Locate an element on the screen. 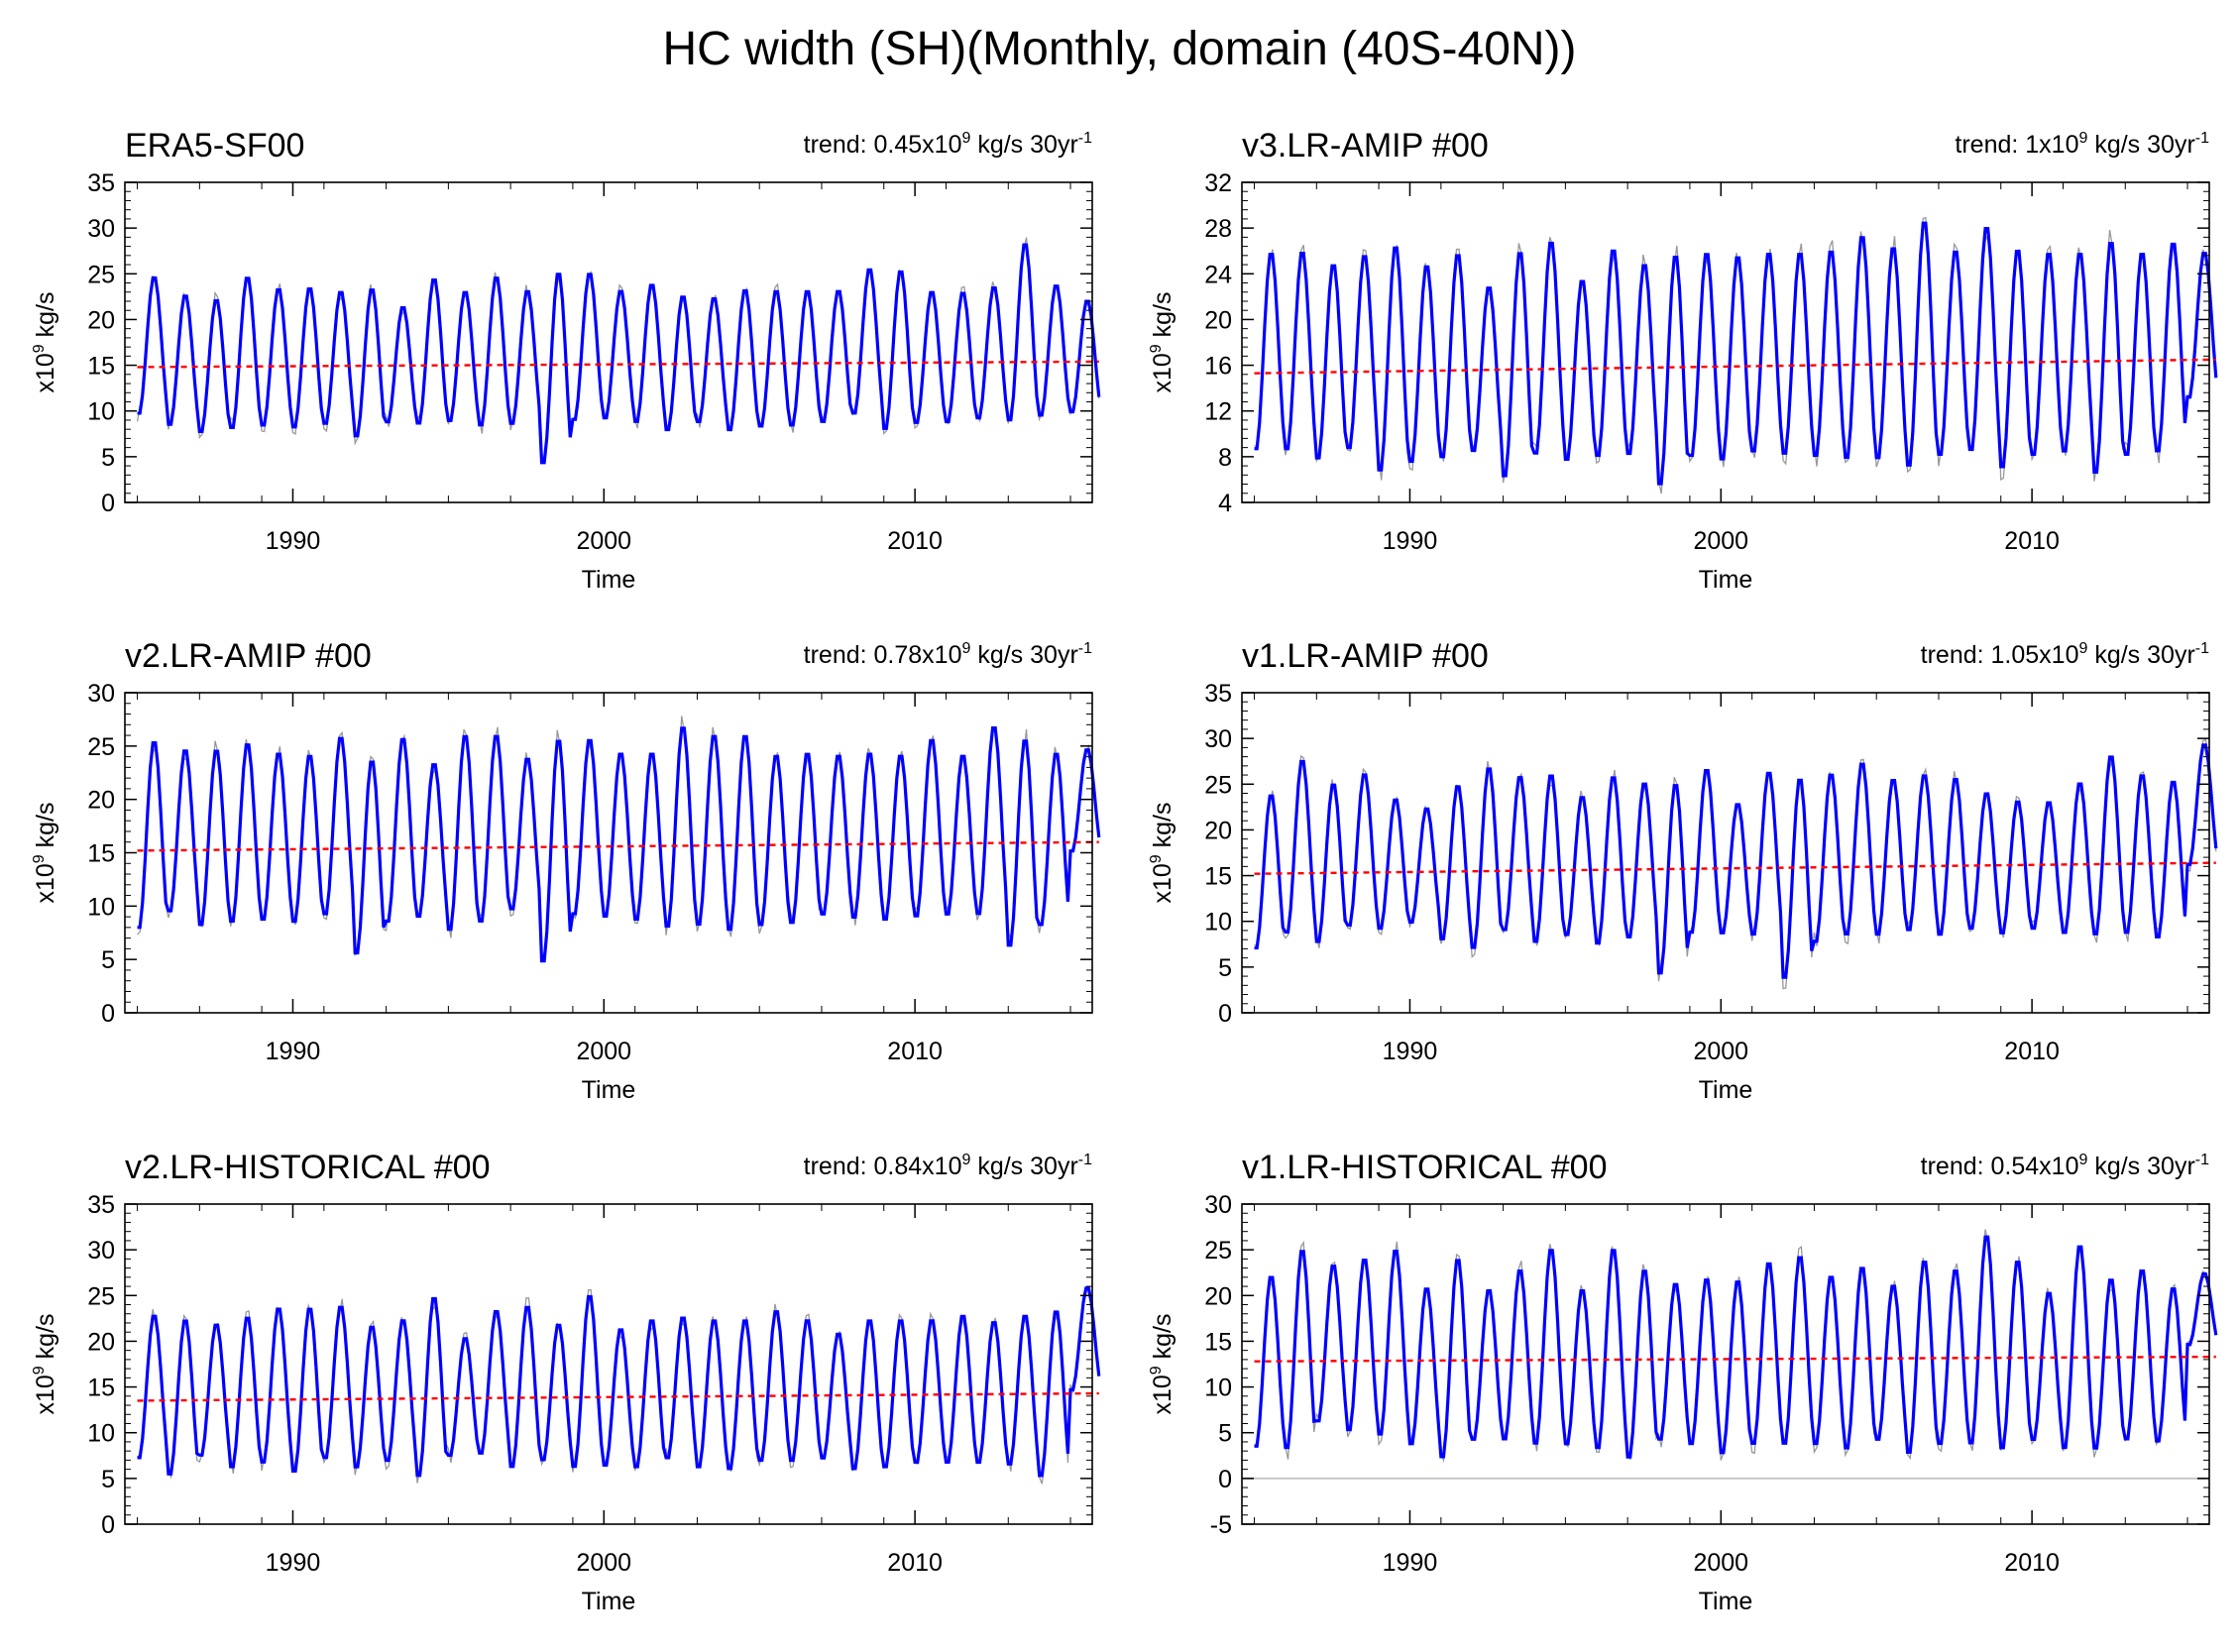  y-tick-label: 32 is located at coordinates (1218, 183).